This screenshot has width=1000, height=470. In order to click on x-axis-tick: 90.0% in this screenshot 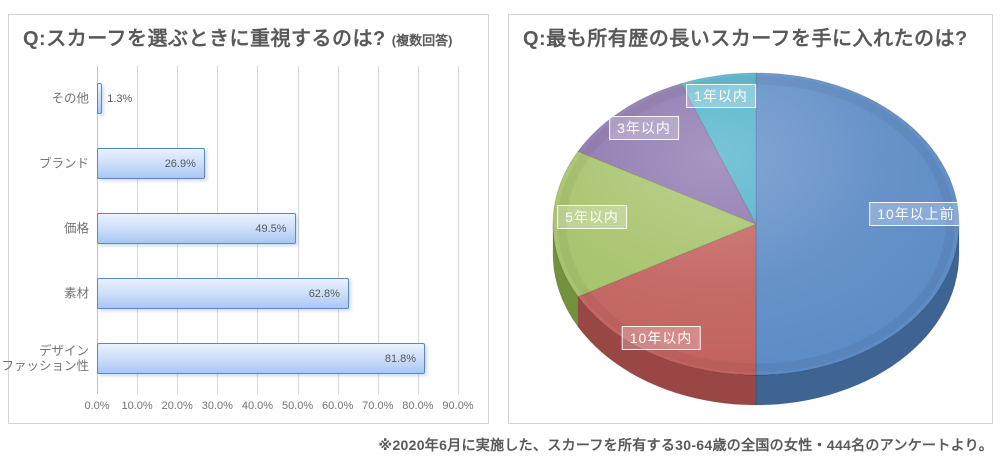, I will do `click(458, 406)`.